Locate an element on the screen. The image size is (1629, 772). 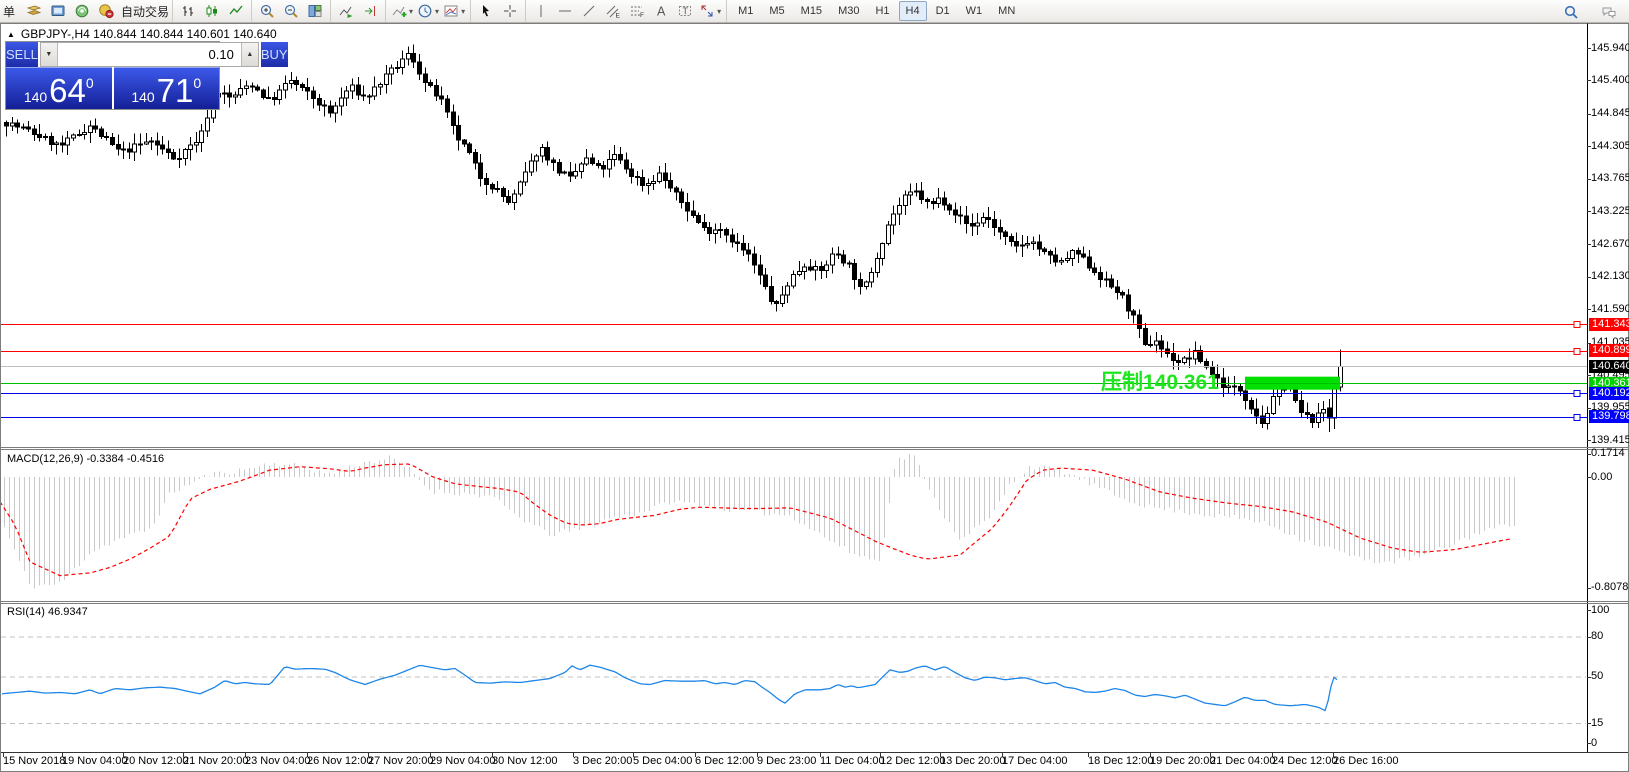
indicators-icon is located at coordinates (399, 11).